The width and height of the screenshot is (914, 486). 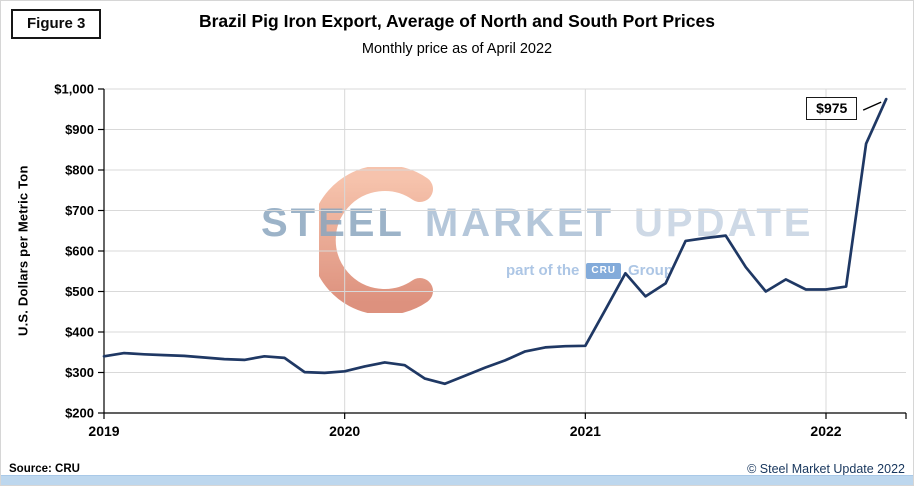 What do you see at coordinates (457, 49) in the screenshot?
I see `chart-subtitle: Monthly price as of April 2022` at bounding box center [457, 49].